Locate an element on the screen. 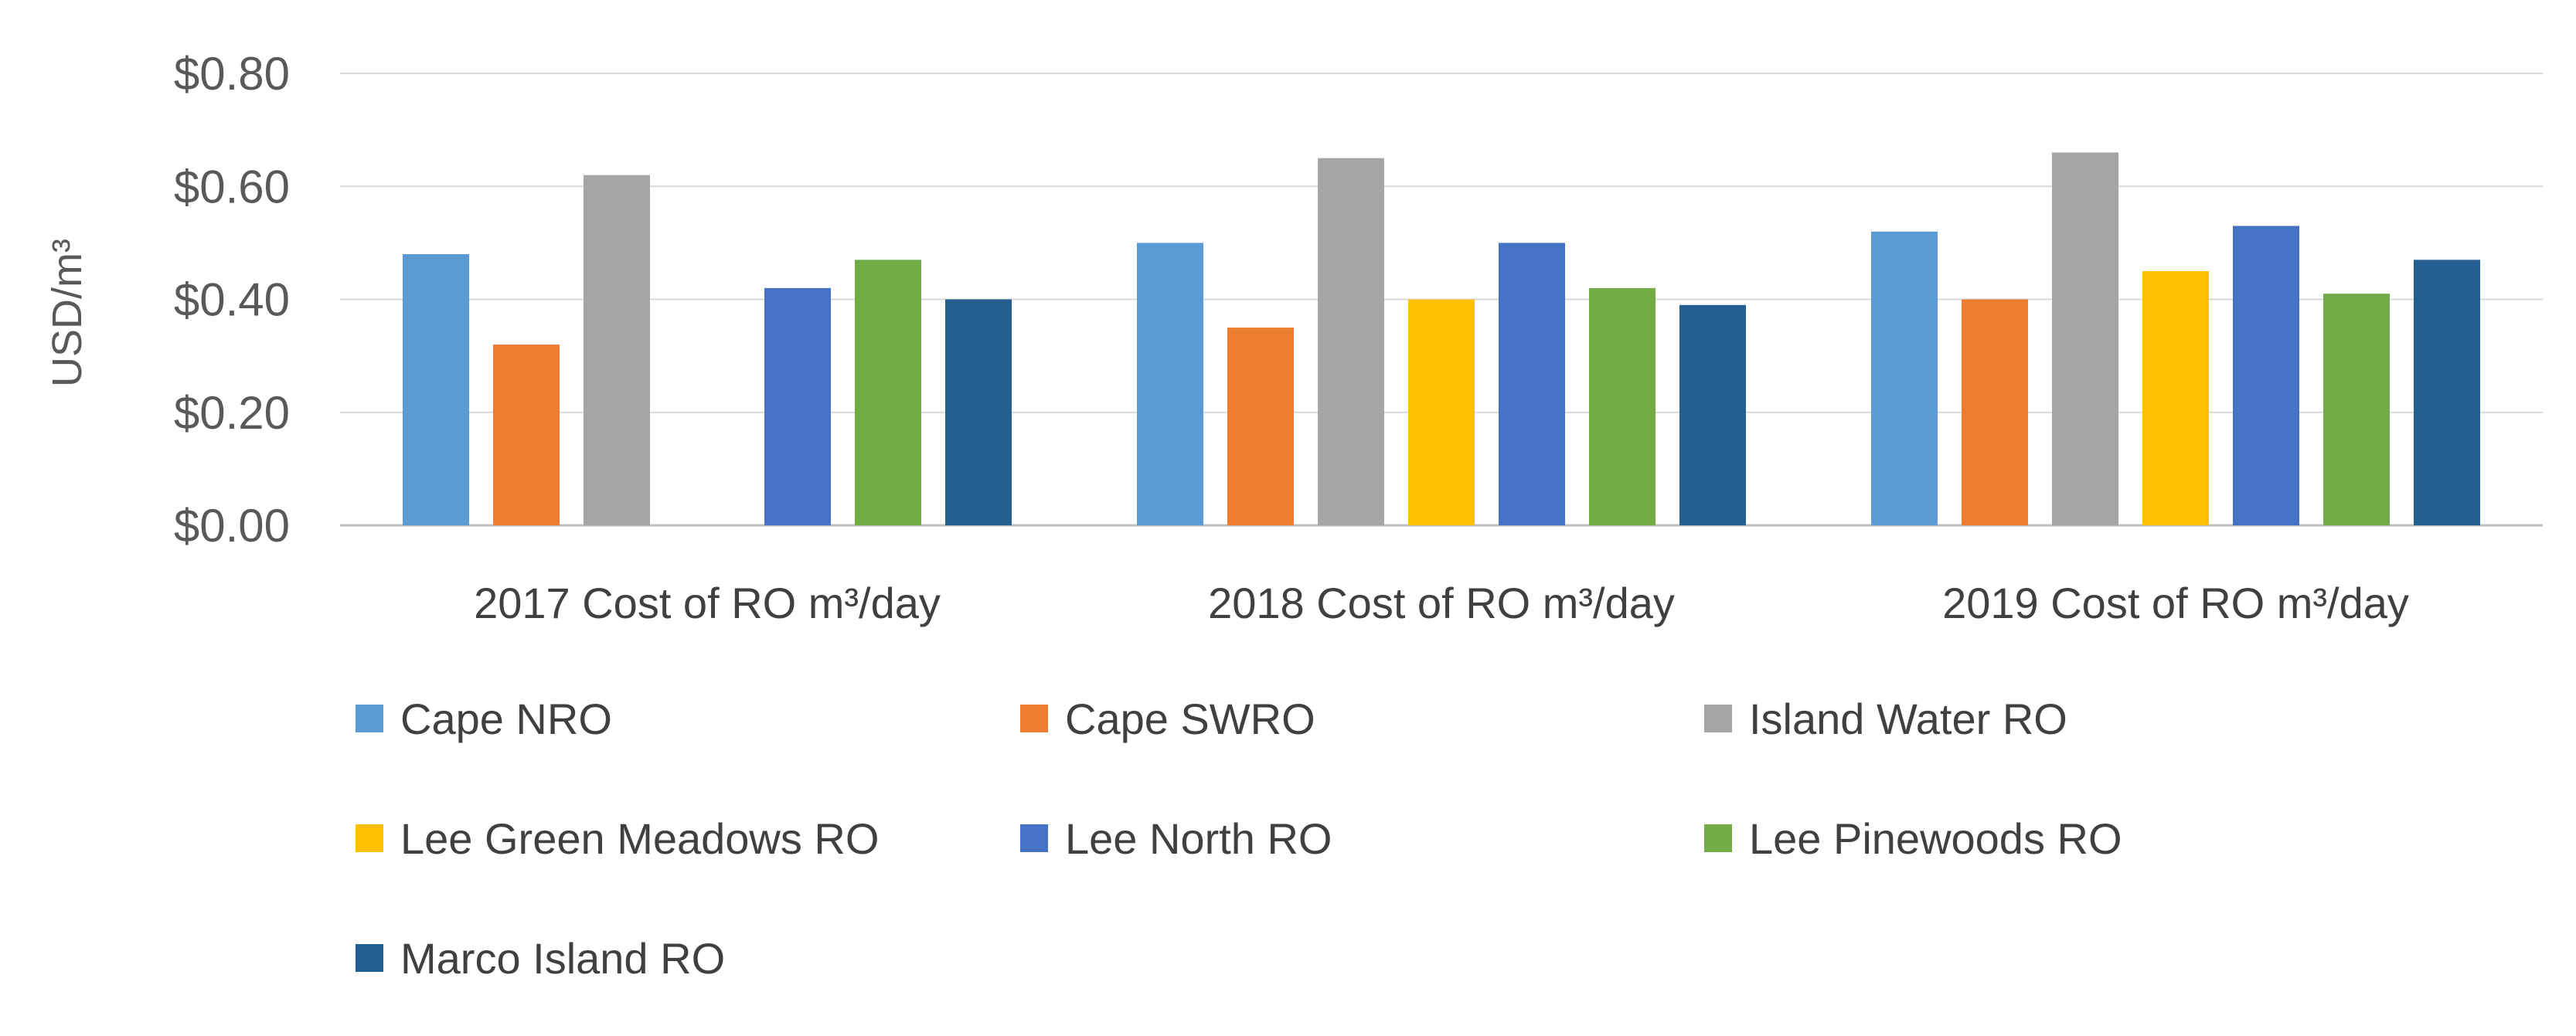 This screenshot has width=2576, height=1036. y-axis-ticks: $0.00 $0.20 $0.40 $0.60 $0.80 is located at coordinates (232, 300).